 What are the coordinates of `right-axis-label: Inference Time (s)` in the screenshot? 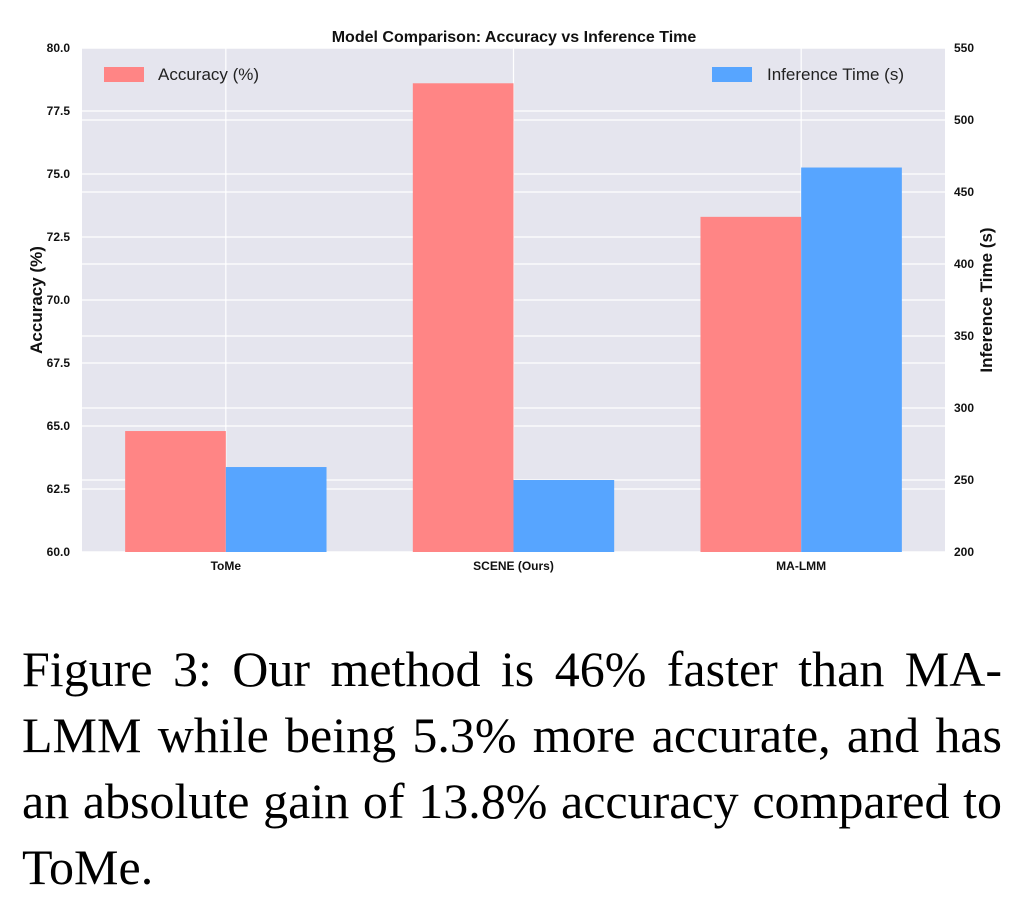 It's located at (986, 299).